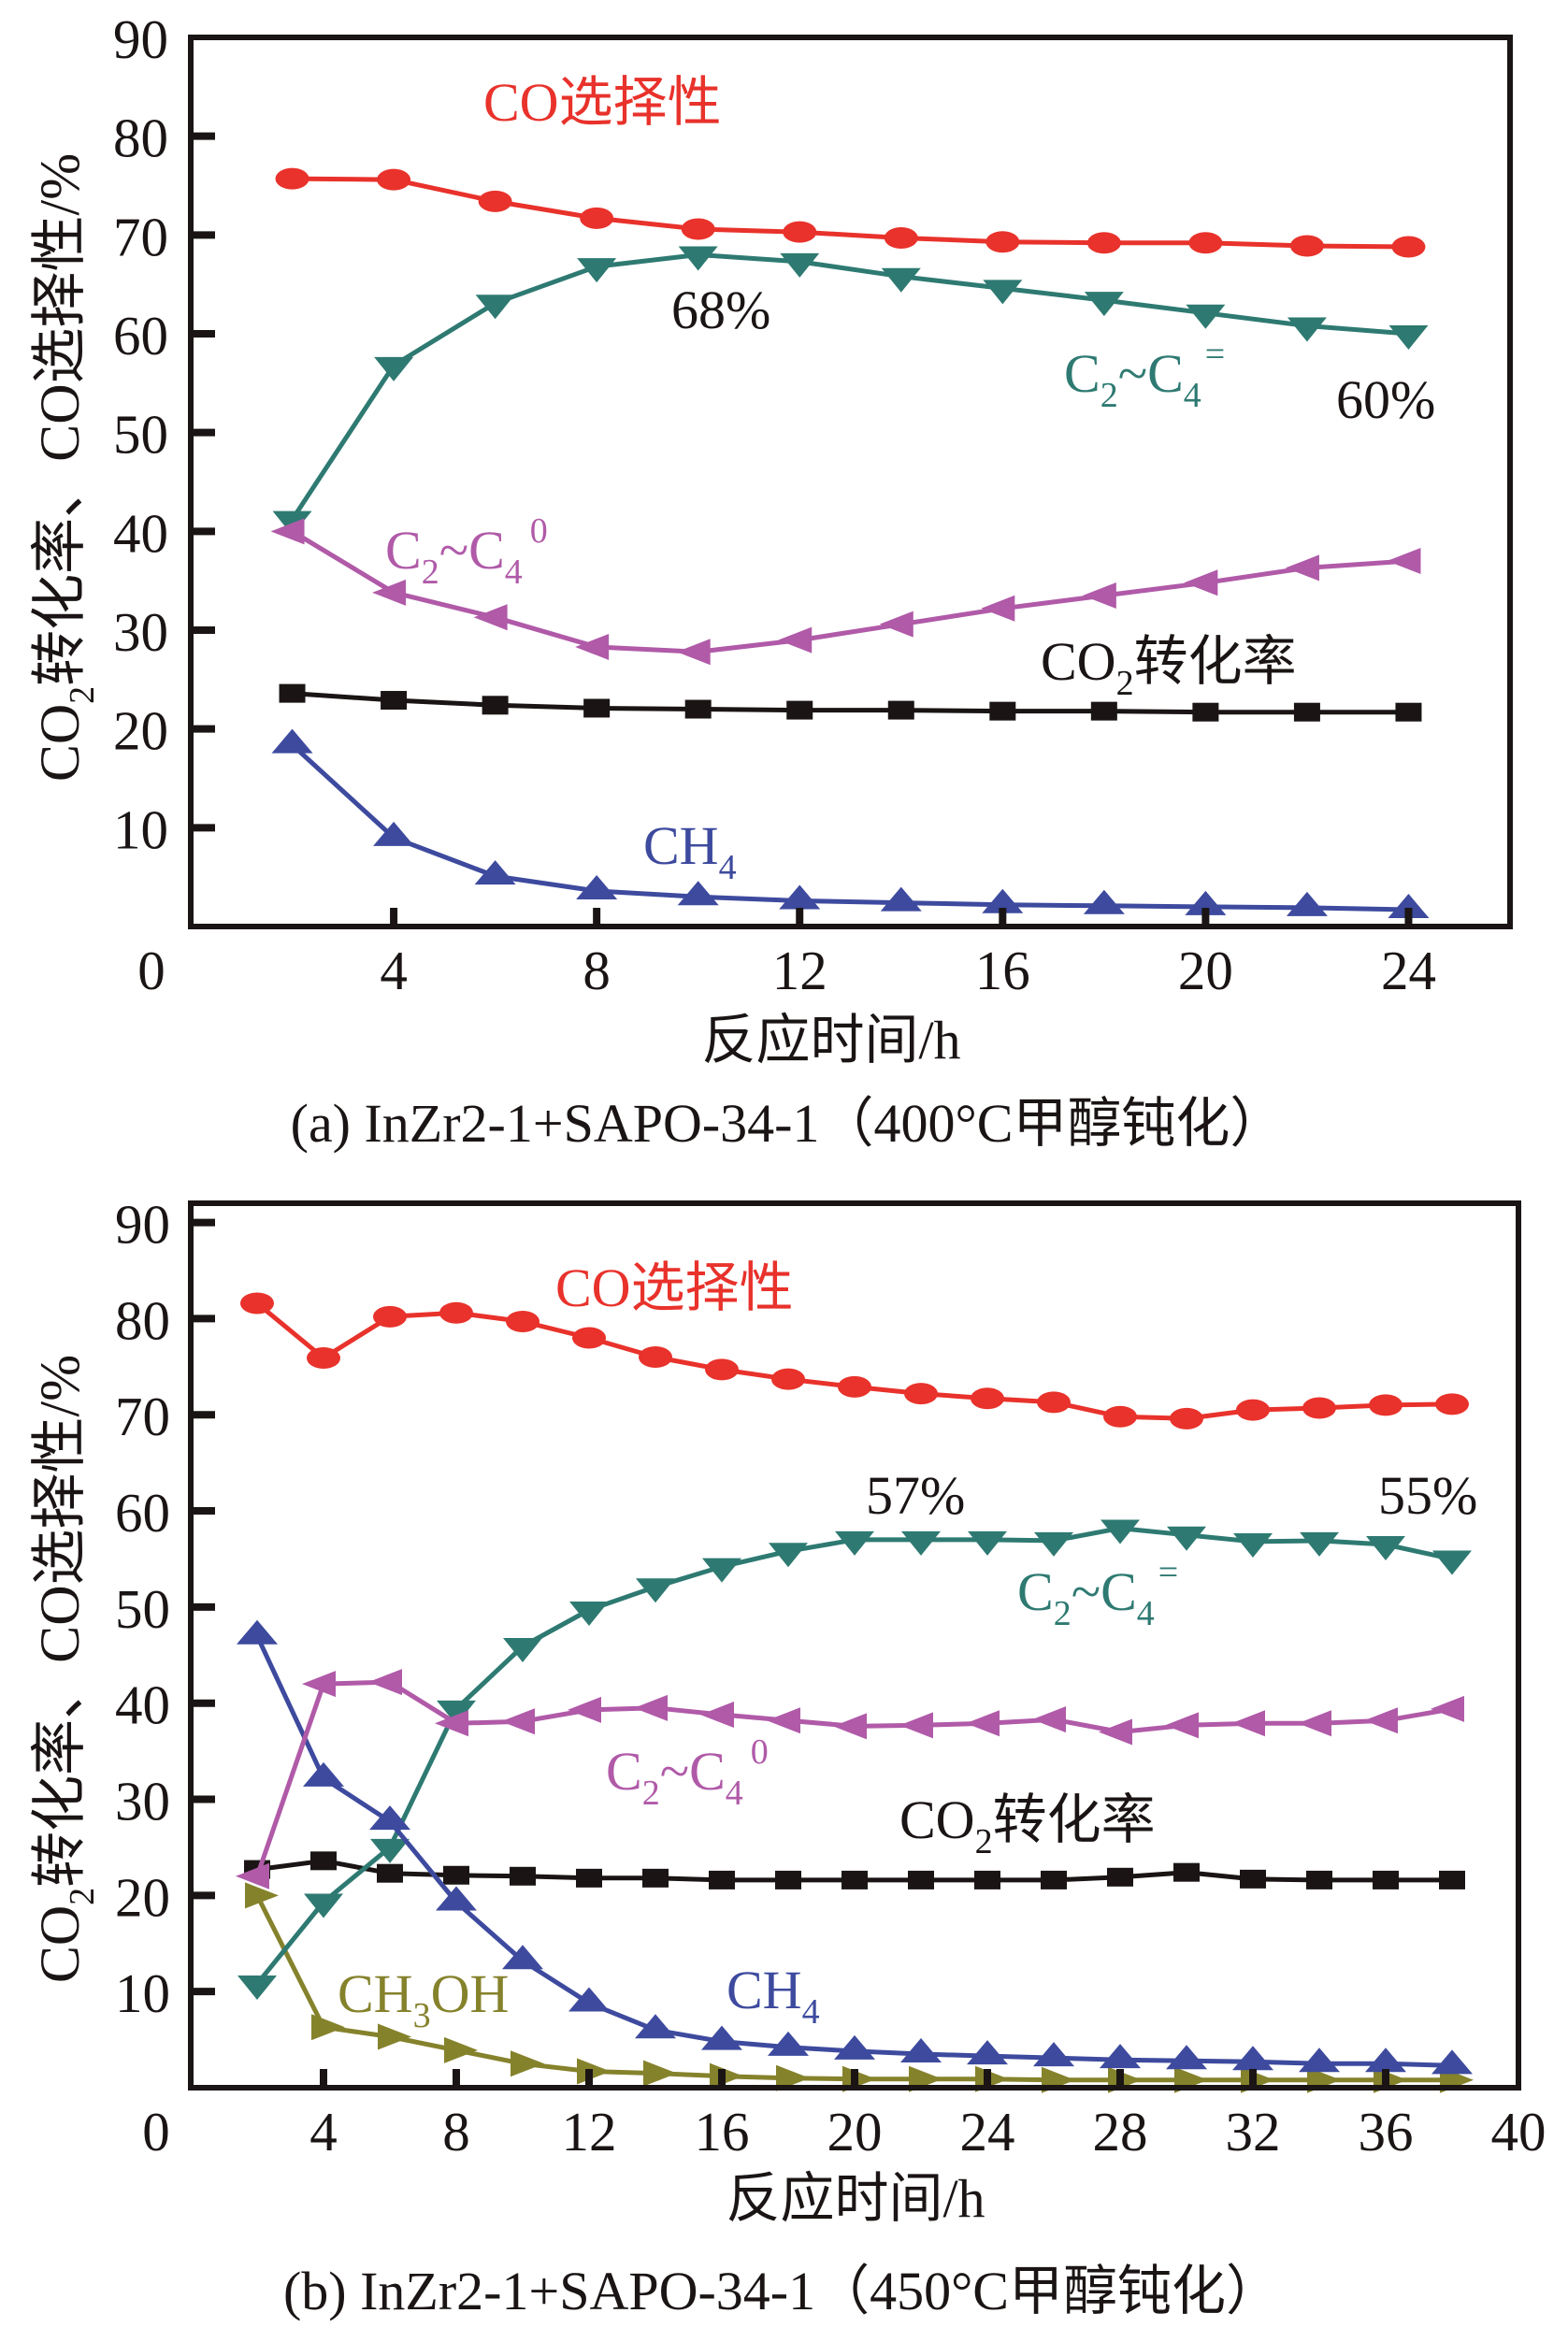  Describe the element at coordinates (855, 2131) in the screenshot. I see `x-tick-label: 20` at that location.